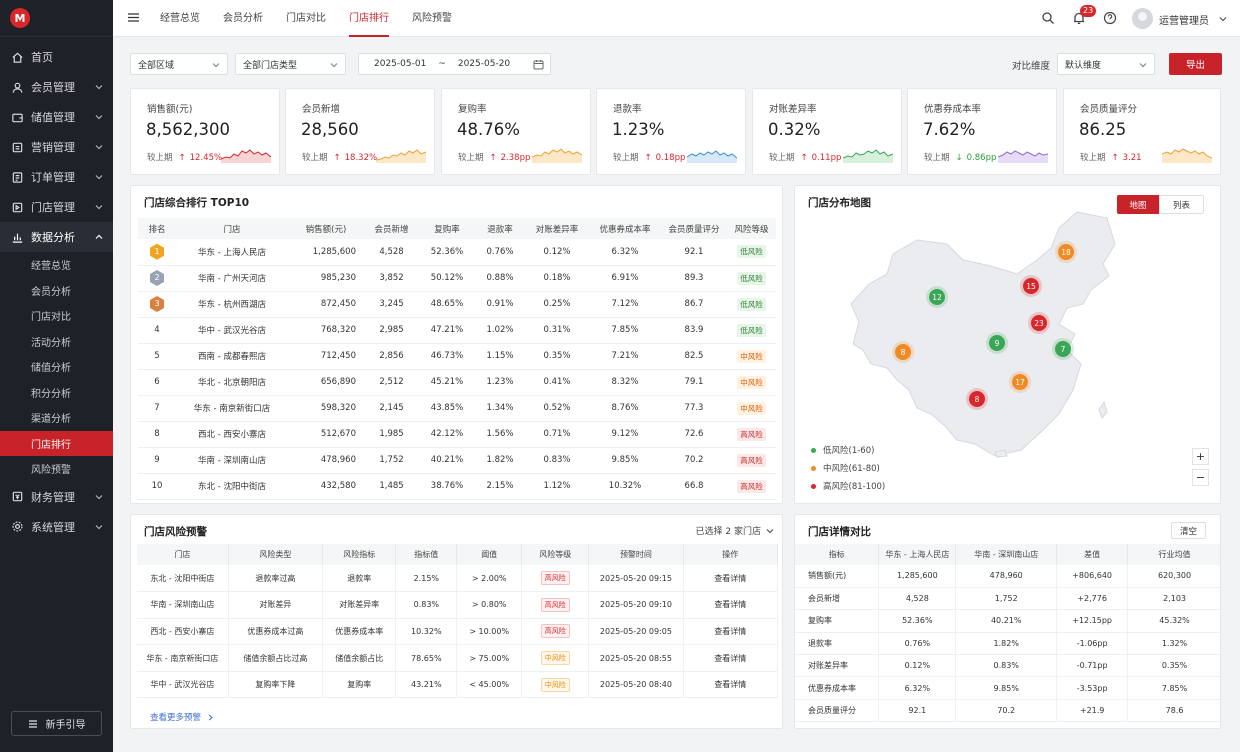 The image size is (1240, 752). I want to click on store-name: 西南 - 成都春熙店, so click(232, 356).